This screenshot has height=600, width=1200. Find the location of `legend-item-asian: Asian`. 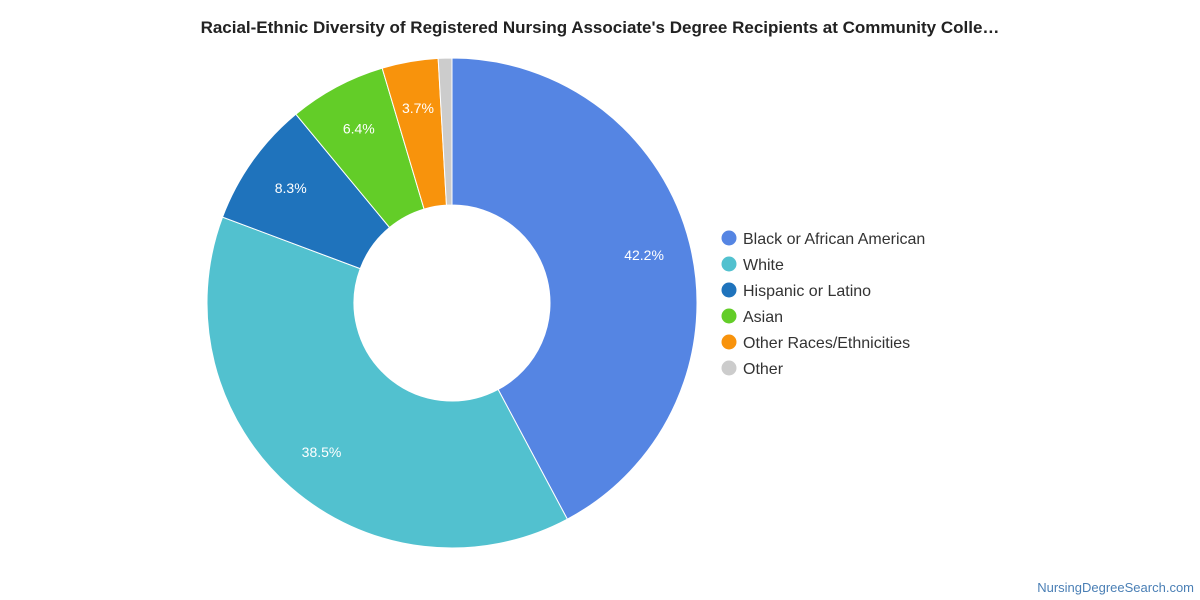

legend-item-asian: Asian is located at coordinates (752, 317).